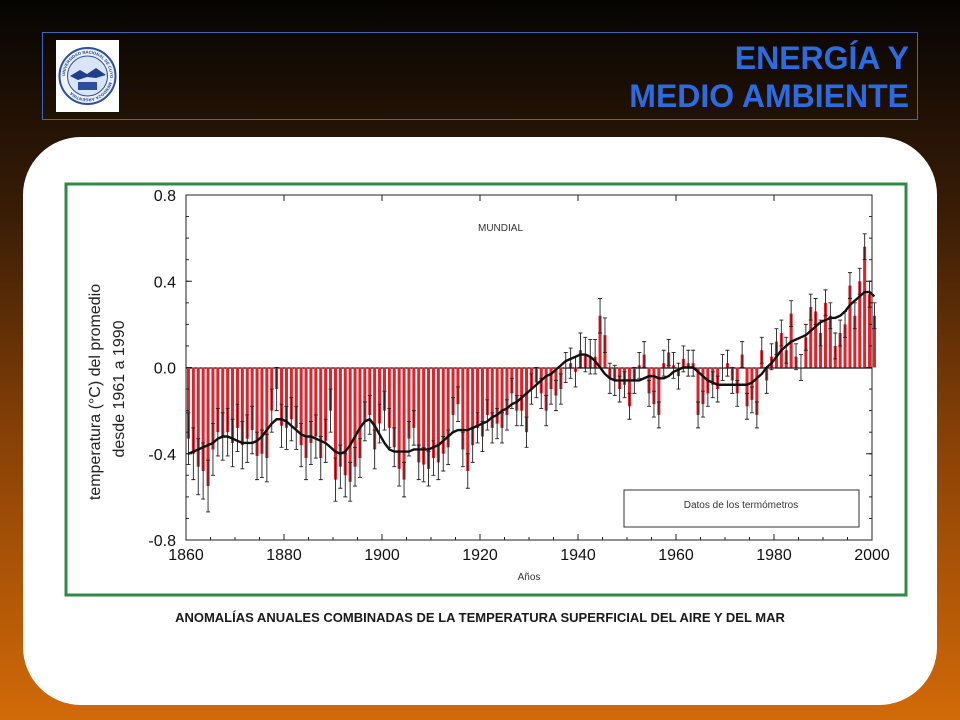  Describe the element at coordinates (546, 411) in the screenshot. I see `error-bar-1933` at that location.